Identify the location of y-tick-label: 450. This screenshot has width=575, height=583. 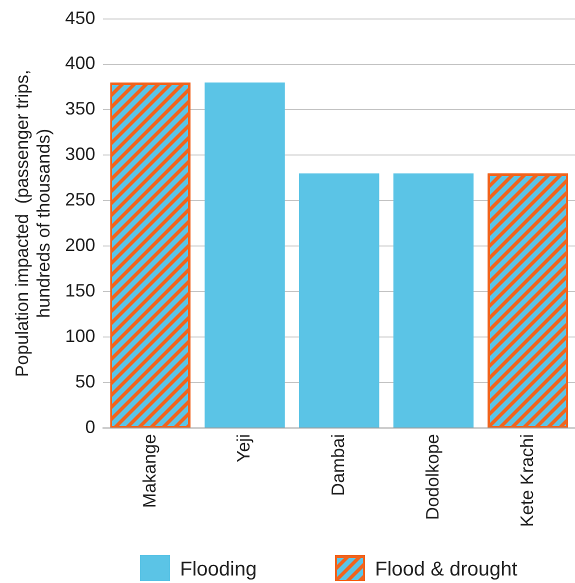
(80, 18).